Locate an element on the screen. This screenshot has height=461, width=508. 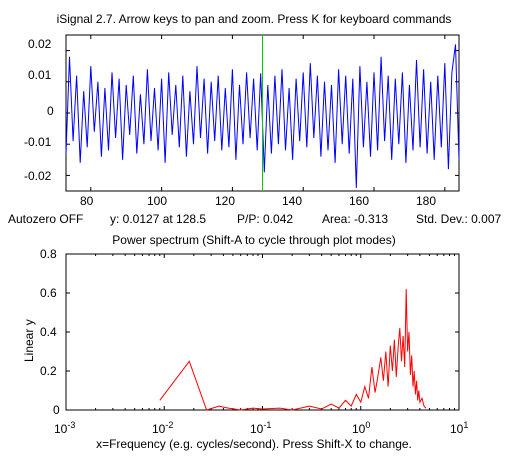
signal-xtick-label: 180 is located at coordinates (426, 201).